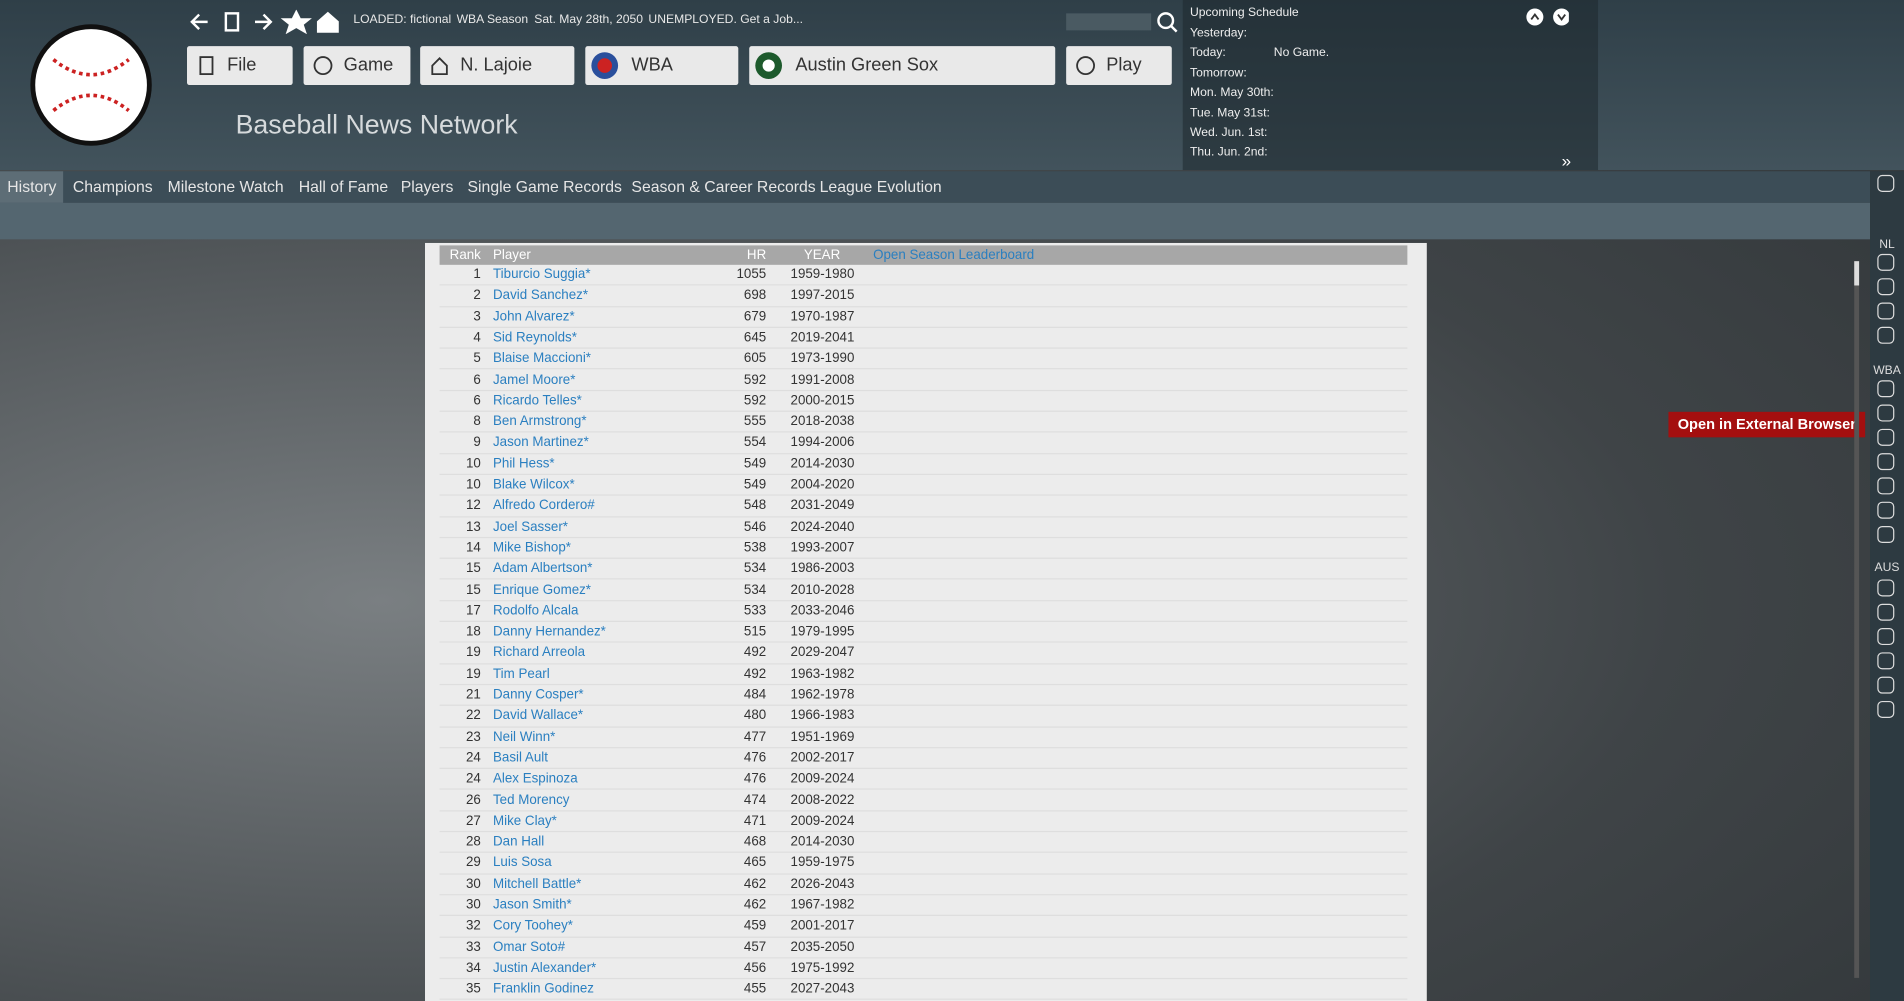 The width and height of the screenshot is (1904, 1001). I want to click on file-button: File, so click(240, 66).